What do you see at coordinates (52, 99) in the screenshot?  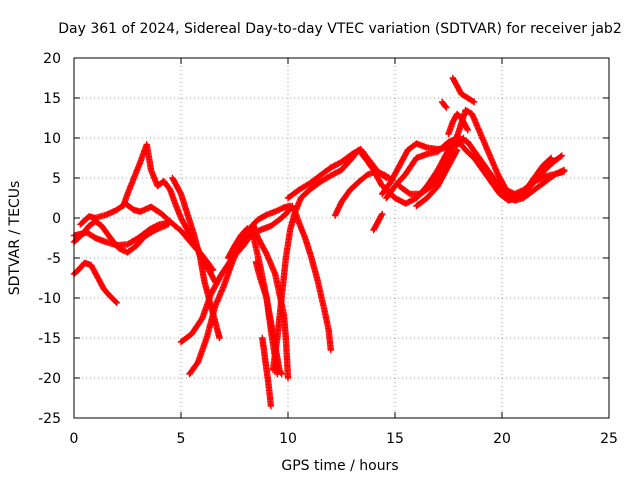 I see `y-tick-label: 15` at bounding box center [52, 99].